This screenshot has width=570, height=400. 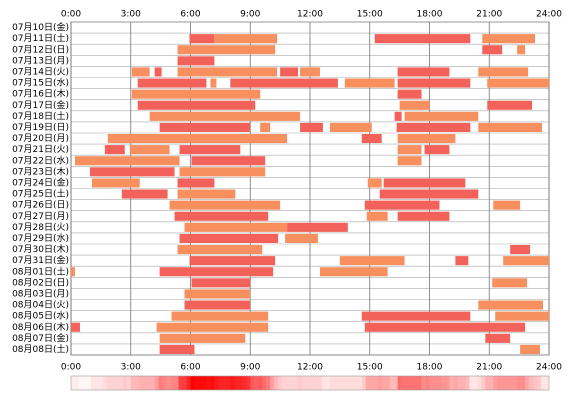 What do you see at coordinates (40, 305) in the screenshot?
I see `row-label: 08月04日(火)` at bounding box center [40, 305].